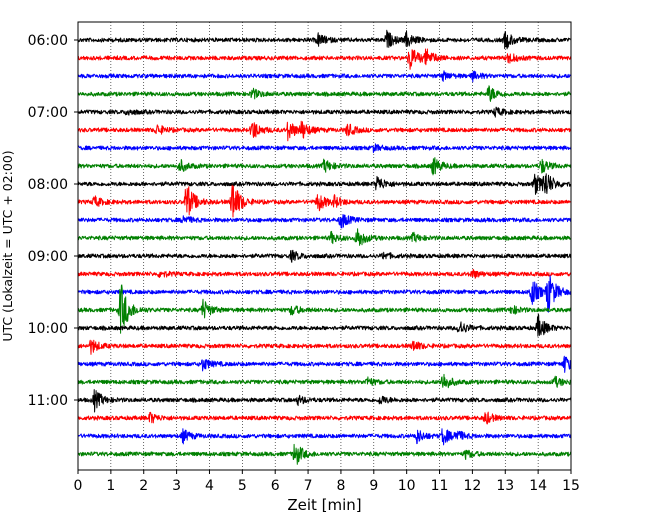  I want to click on y-axis-label: UTC (Lokalzeit = UTC + 02:00), so click(7, 245).